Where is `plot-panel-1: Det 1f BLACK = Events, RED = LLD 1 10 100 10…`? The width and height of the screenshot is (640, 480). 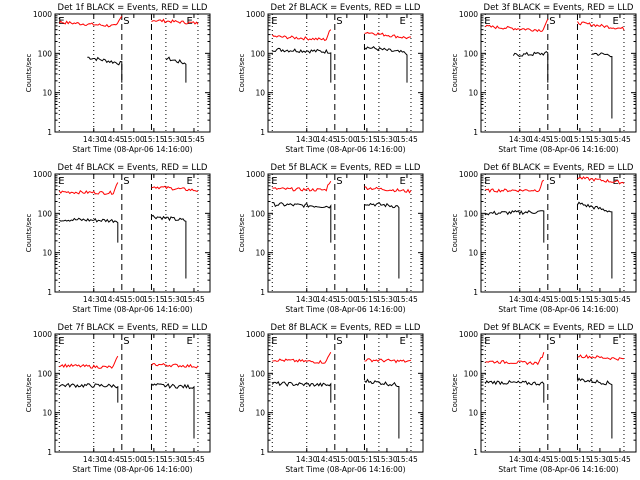 plot-panel-1: Det 1f BLACK = Events, RED = LLD 1 10 100 10… is located at coordinates (118, 78).